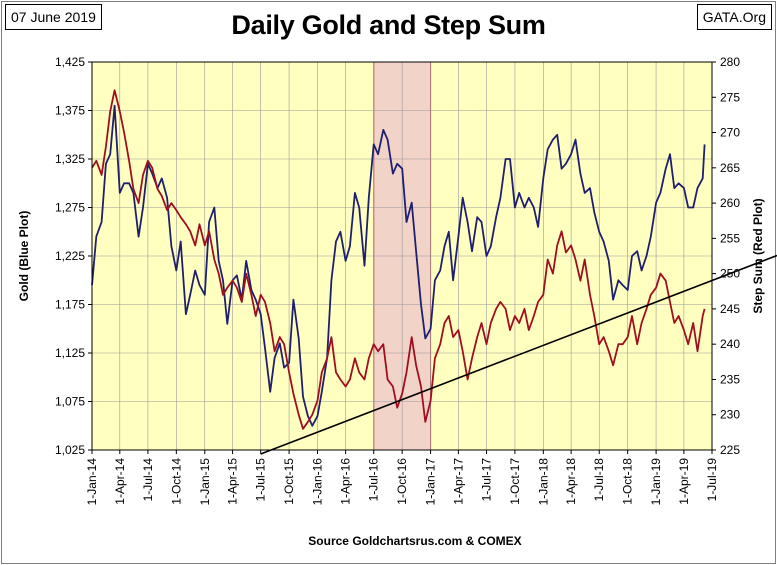 This screenshot has height=565, width=777. What do you see at coordinates (346, 481) in the screenshot?
I see `x-tick-label: 1-Apr-16` at bounding box center [346, 481].